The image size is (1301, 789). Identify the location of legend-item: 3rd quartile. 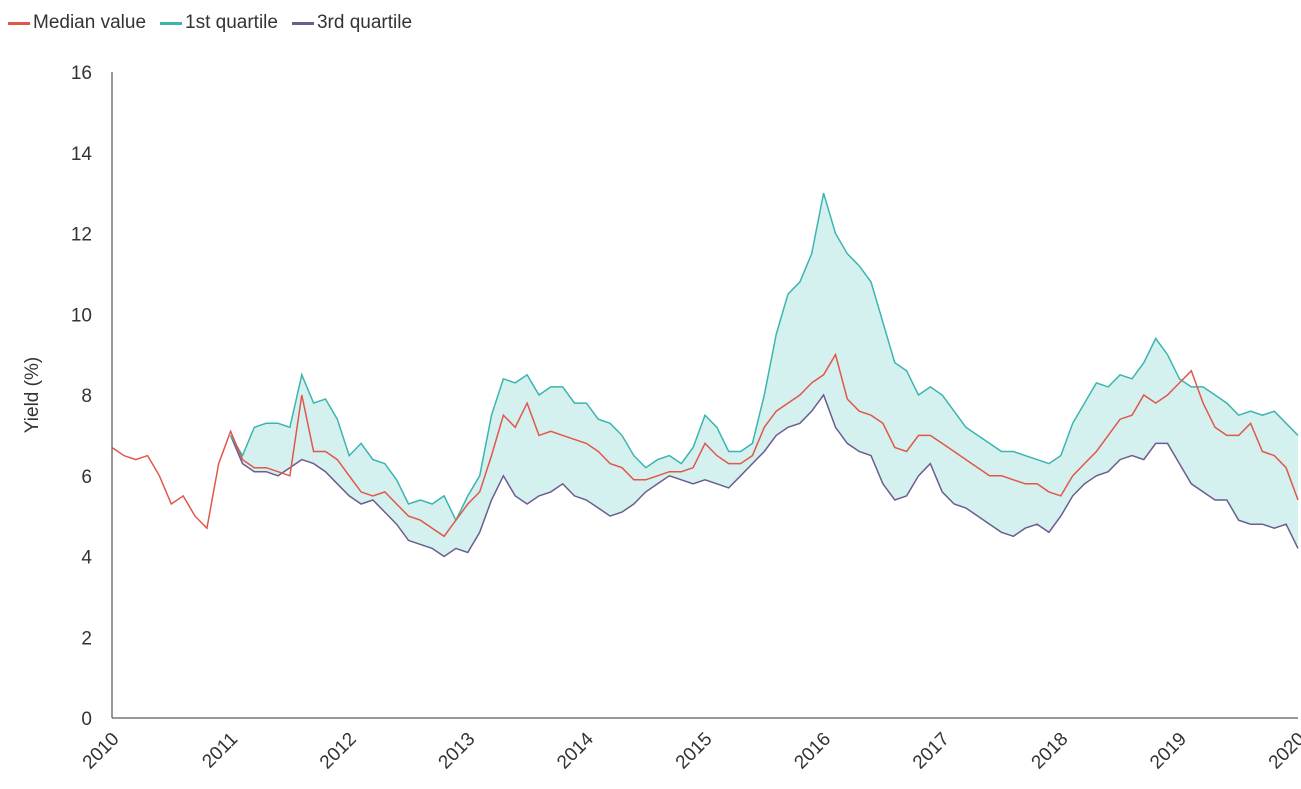
(352, 23).